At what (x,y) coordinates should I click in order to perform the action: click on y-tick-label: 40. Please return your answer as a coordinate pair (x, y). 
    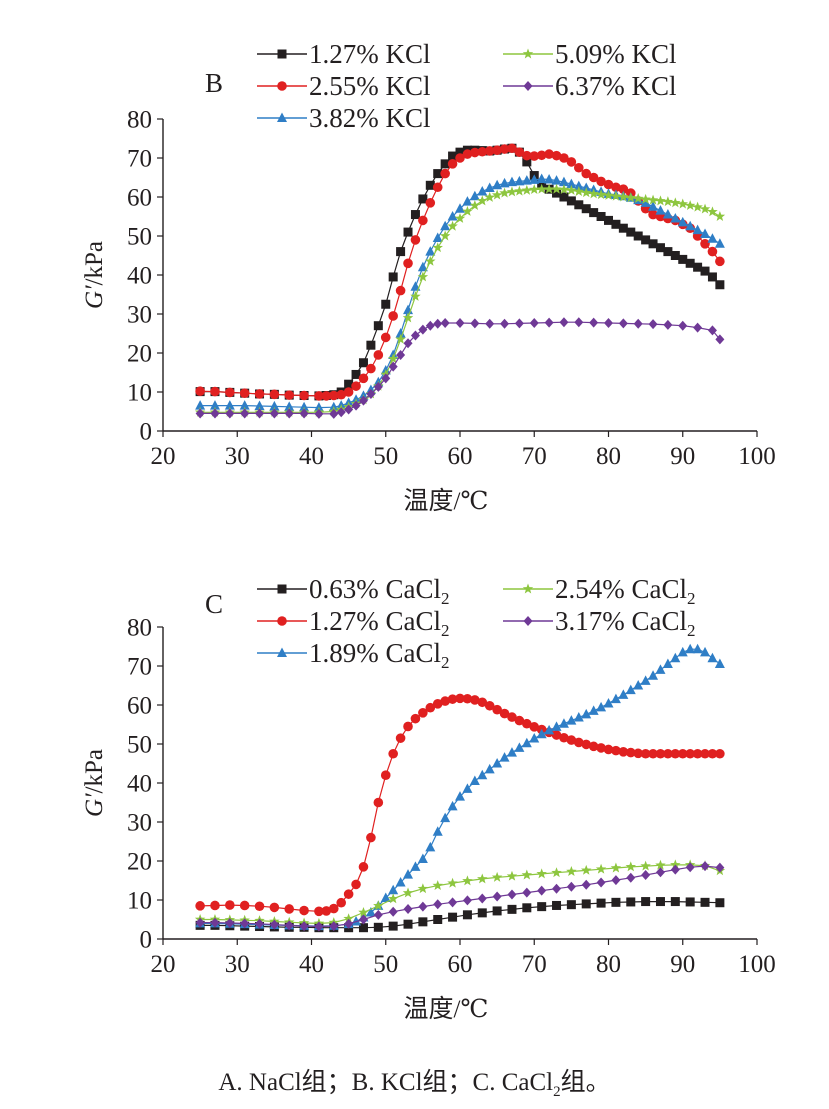
    Looking at the image, I should click on (139, 784).